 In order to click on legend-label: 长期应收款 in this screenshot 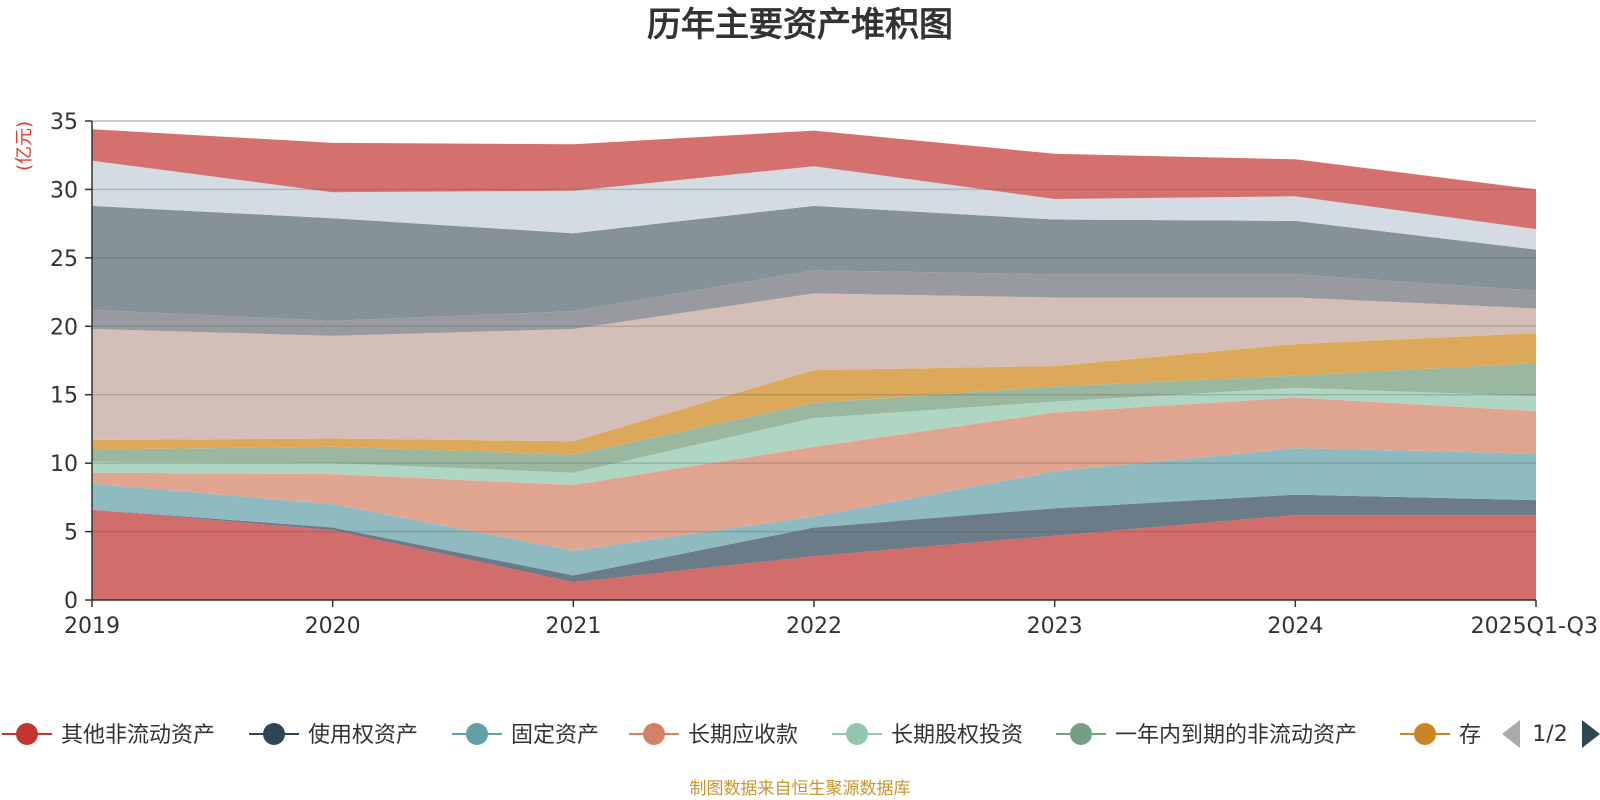, I will do `click(743, 735)`.